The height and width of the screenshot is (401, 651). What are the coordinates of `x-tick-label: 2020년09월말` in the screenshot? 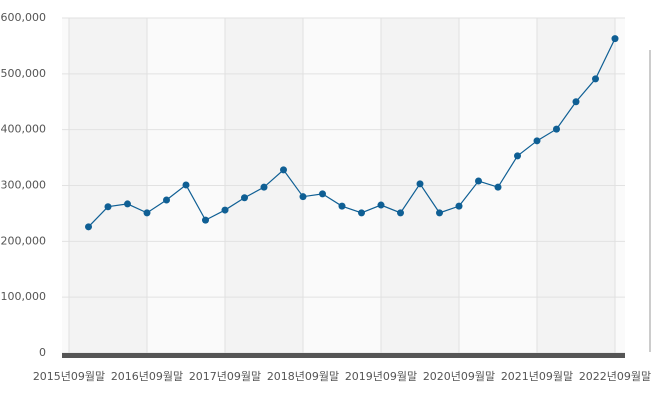 It's located at (459, 376).